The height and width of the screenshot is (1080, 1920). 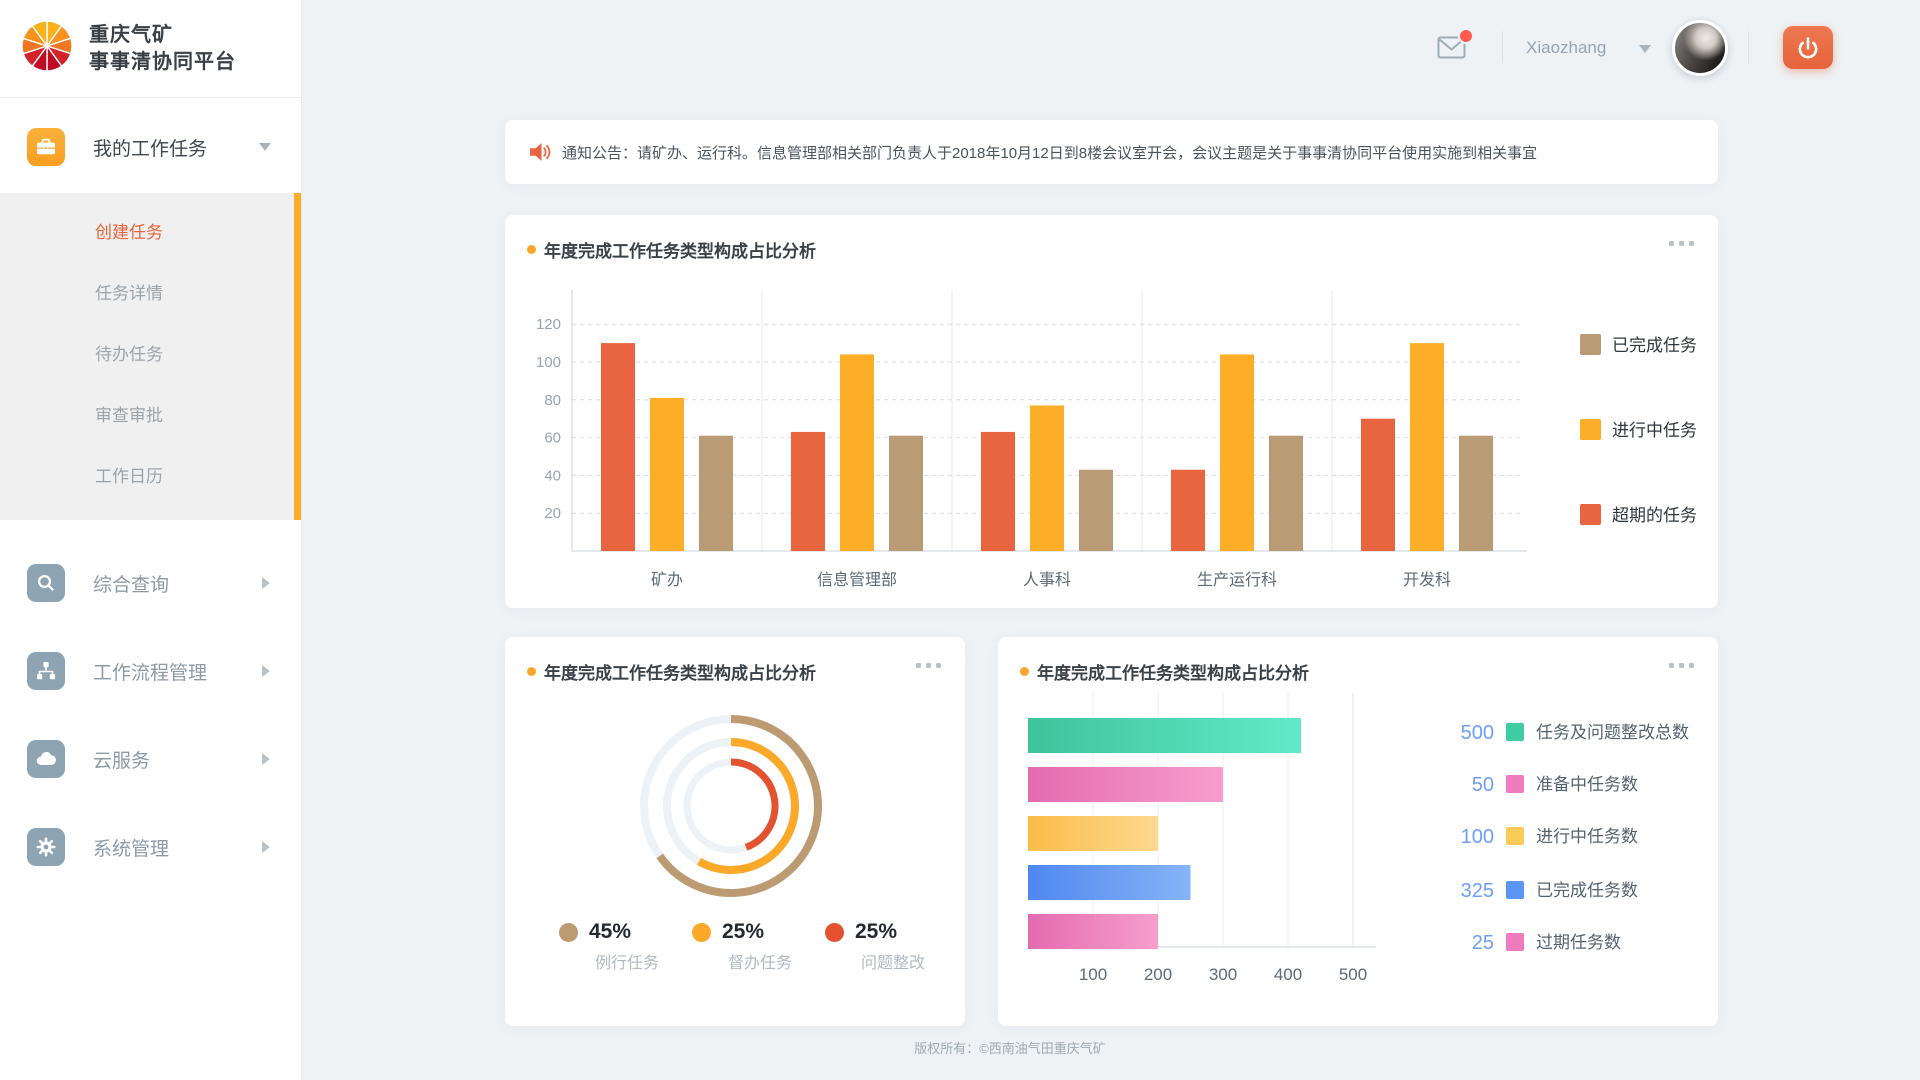 What do you see at coordinates (46, 583) in the screenshot?
I see `search-icon` at bounding box center [46, 583].